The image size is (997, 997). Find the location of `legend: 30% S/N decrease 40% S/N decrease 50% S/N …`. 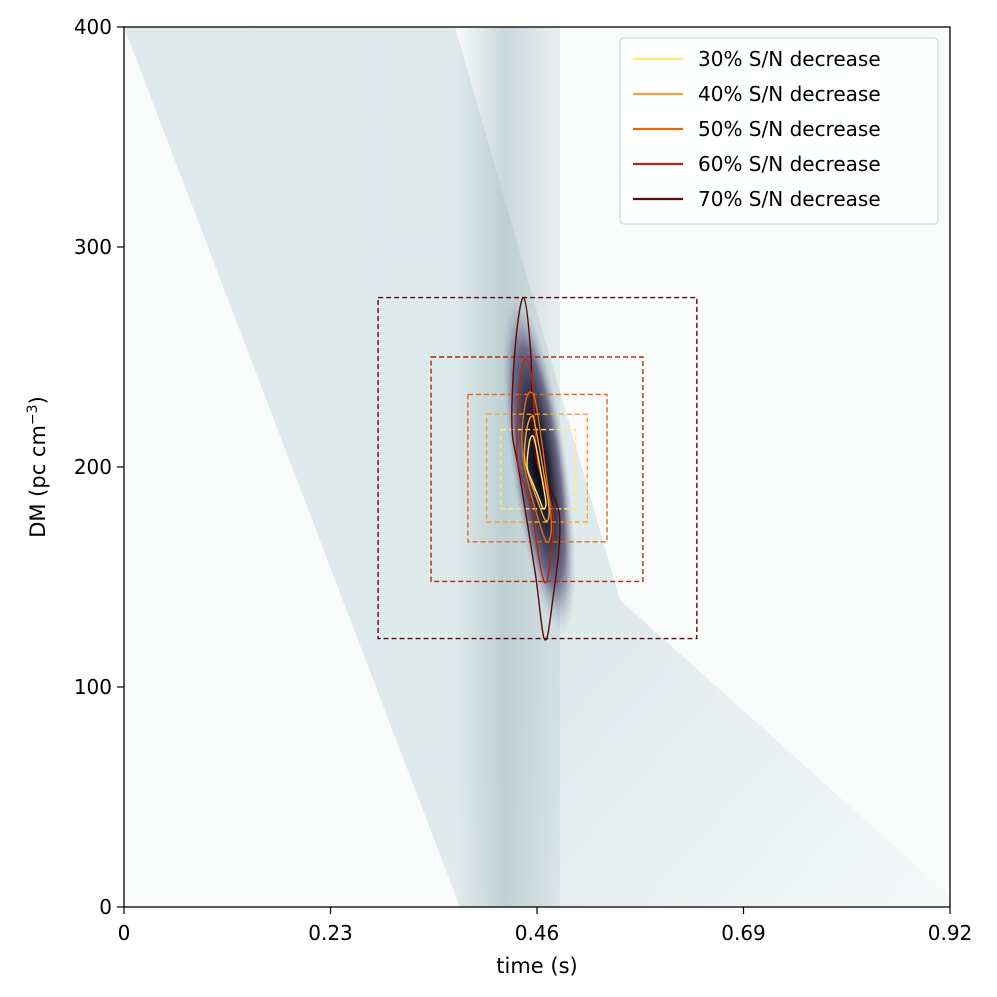

legend: 30% S/N decrease 40% S/N decrease 50% S/N … is located at coordinates (779, 131).